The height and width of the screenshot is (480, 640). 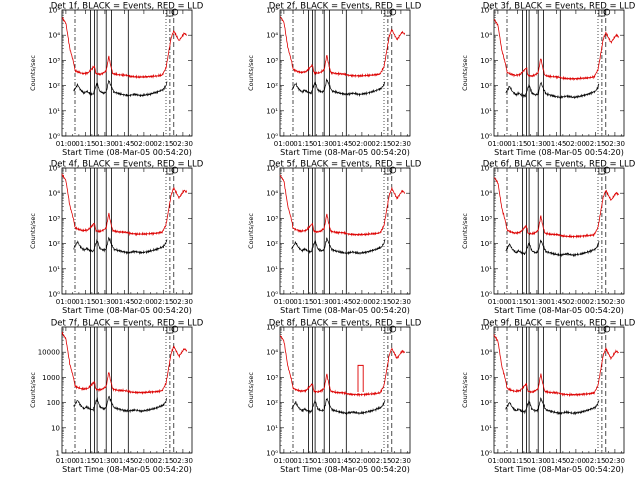 I want to click on panel-title: Det 7f, BLACK = Events, RED = LLD, so click(x=127, y=324).